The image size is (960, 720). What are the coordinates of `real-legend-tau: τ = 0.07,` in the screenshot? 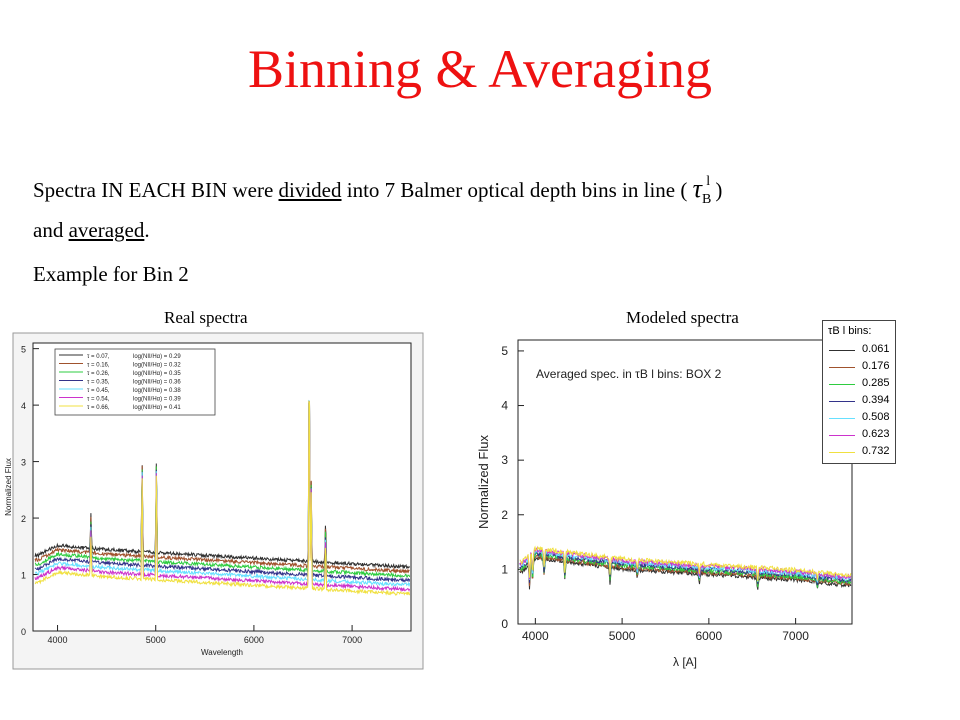 It's located at (98, 357).